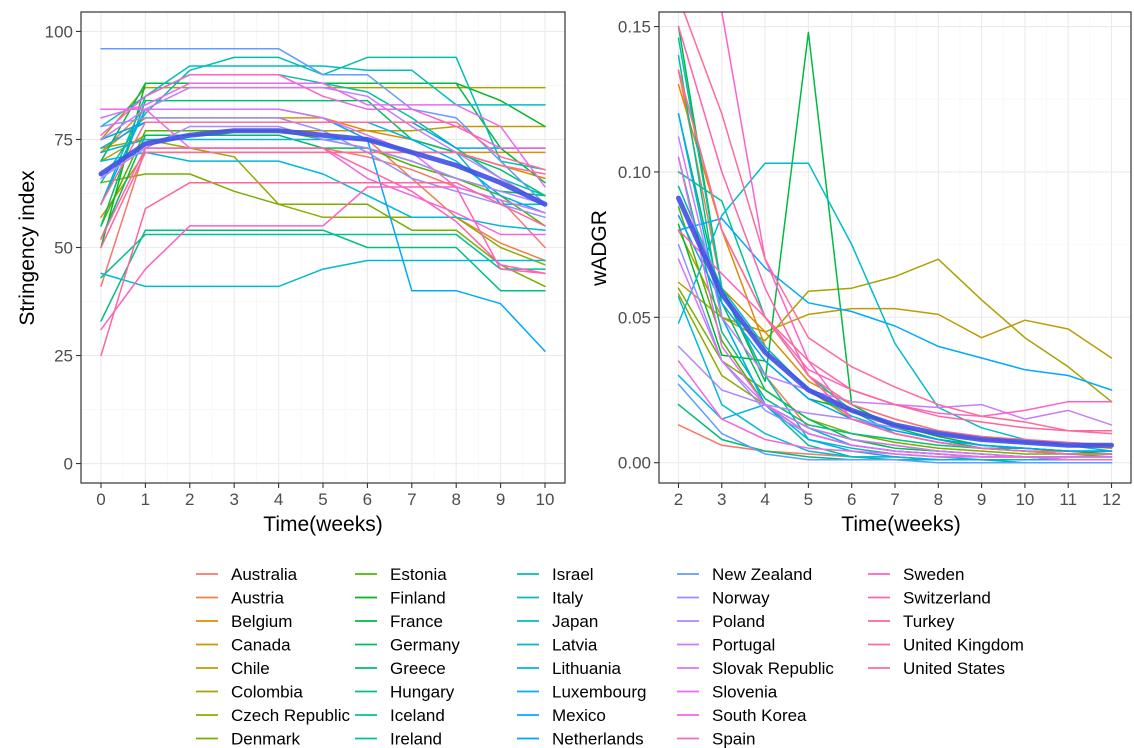 Image resolution: width=1134 pixels, height=748 pixels. Describe the element at coordinates (416, 739) in the screenshot. I see `legend-label: Ireland` at that location.